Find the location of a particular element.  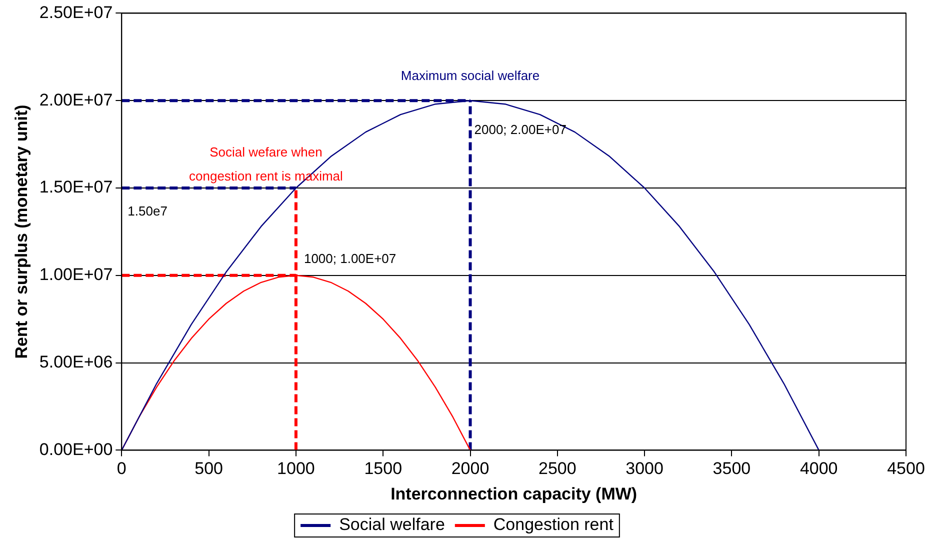

x-tick-label: 4500 is located at coordinates (906, 468).